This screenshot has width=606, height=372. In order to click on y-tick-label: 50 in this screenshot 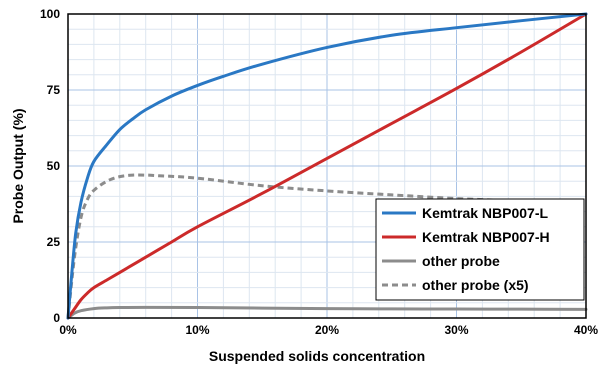, I will do `click(54, 166)`.